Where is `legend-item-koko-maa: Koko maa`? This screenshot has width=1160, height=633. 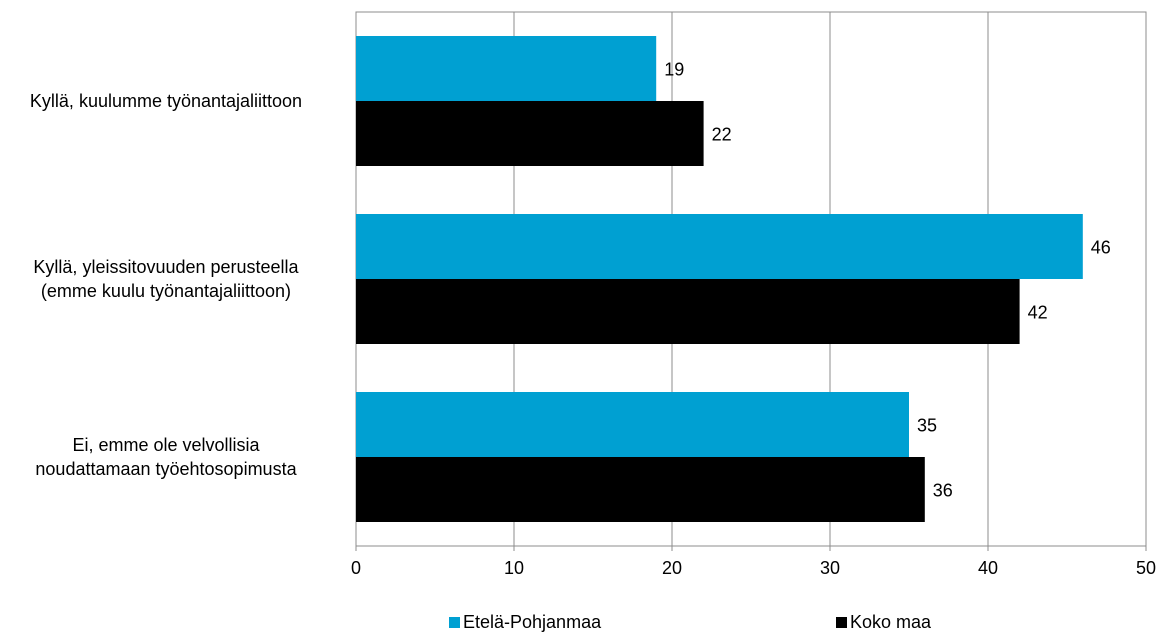
legend-item-koko-maa: Koko maa is located at coordinates (883, 622).